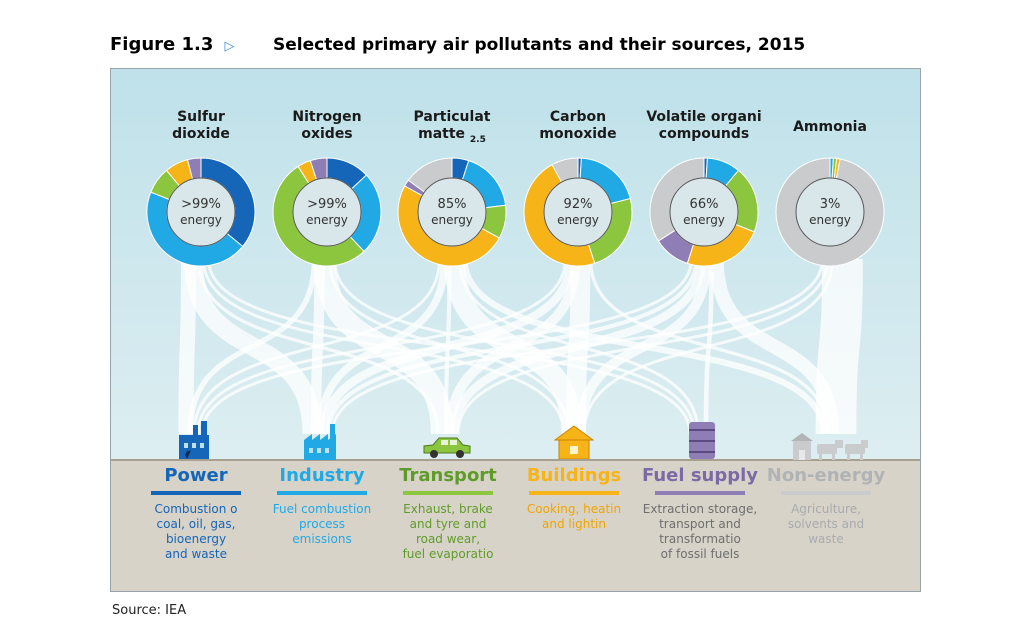 Image resolution: width=1028 pixels, height=630 pixels. Describe the element at coordinates (574, 517) in the screenshot. I see `sector-description: Cooking, heatin and lightin` at that location.